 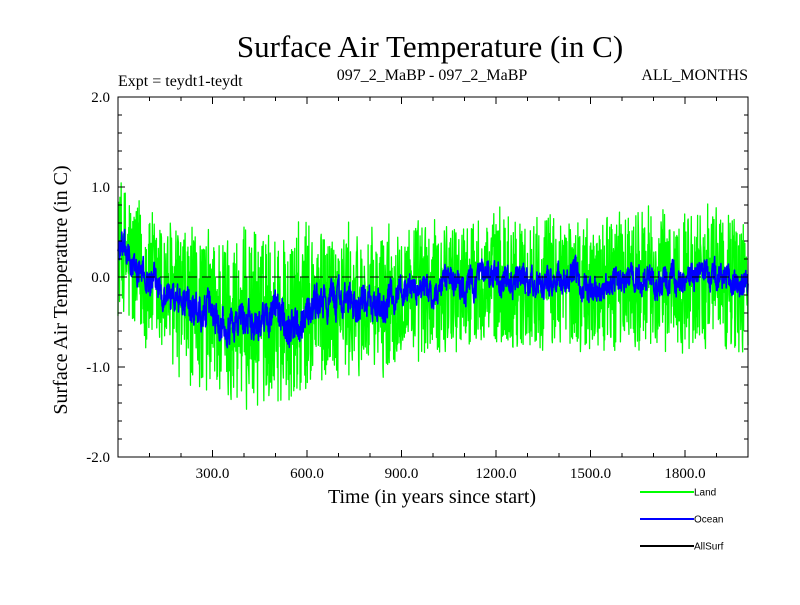 I want to click on x-axis-label: Time (in years since start), so click(x=432, y=497).